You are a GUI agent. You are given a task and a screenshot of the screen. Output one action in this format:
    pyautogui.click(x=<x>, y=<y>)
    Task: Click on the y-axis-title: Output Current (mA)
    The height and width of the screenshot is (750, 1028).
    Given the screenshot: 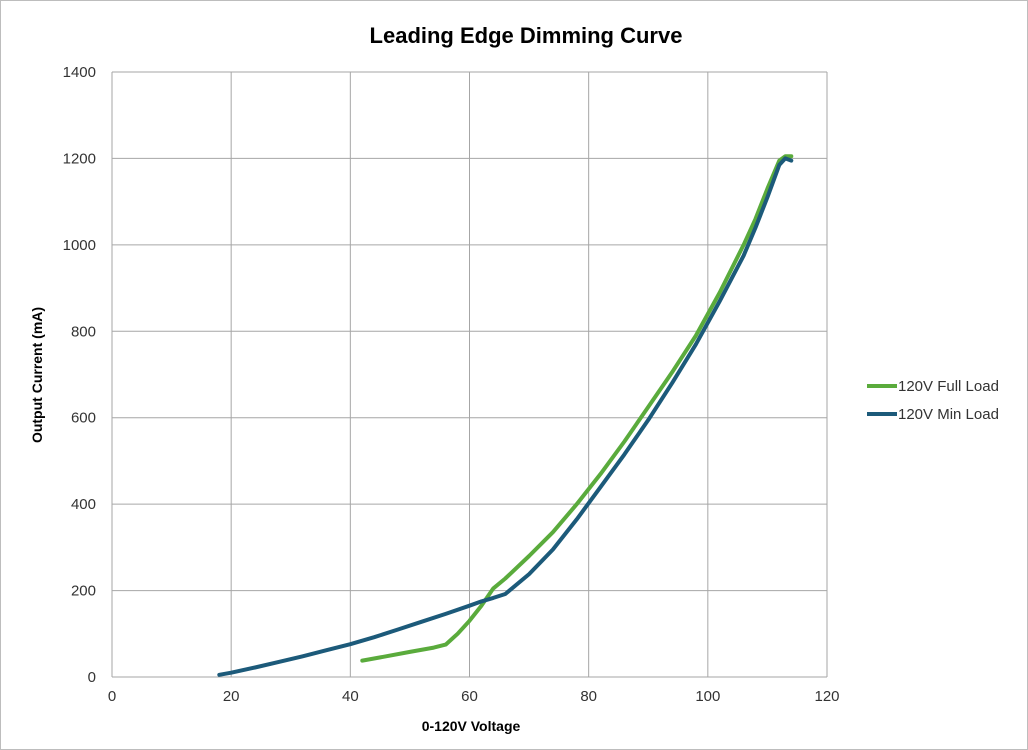 What is the action you would take?
    pyautogui.click(x=37, y=375)
    